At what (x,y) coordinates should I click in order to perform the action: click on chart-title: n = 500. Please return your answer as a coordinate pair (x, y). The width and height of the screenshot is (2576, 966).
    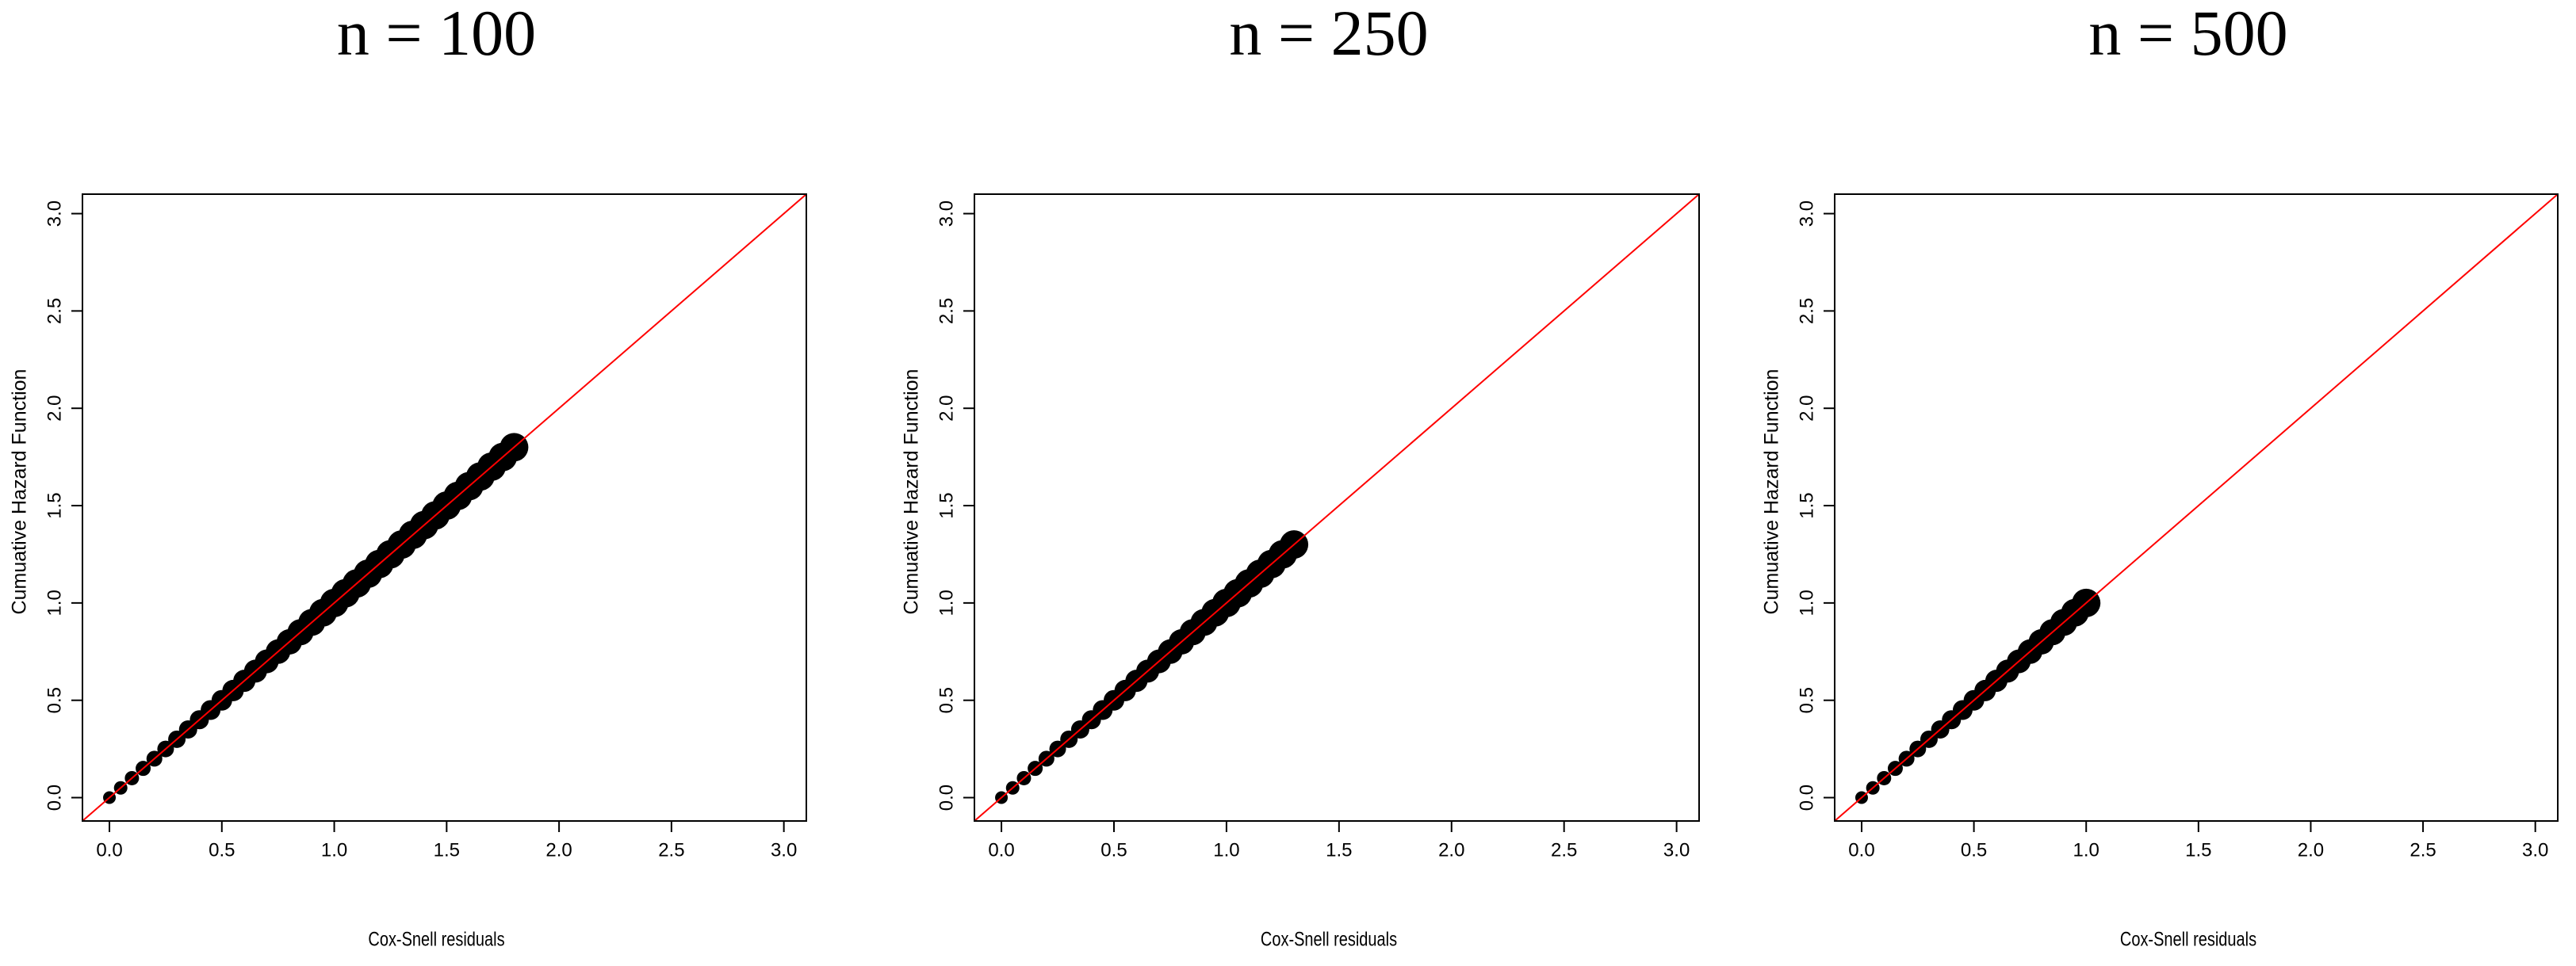
    Looking at the image, I should click on (2187, 34).